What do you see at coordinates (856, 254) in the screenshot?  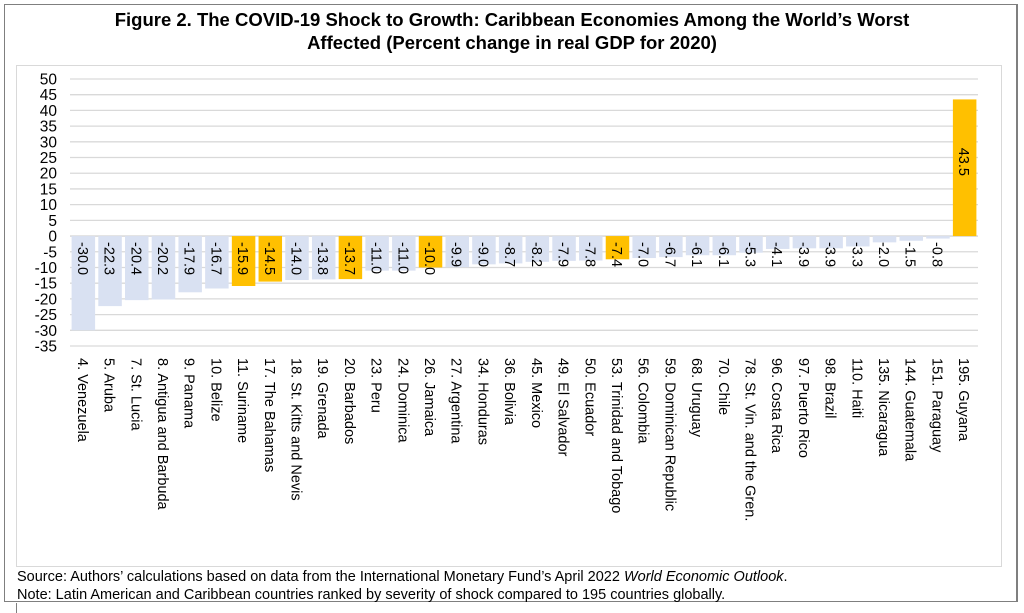 I see `data-label: -3.3` at bounding box center [856, 254].